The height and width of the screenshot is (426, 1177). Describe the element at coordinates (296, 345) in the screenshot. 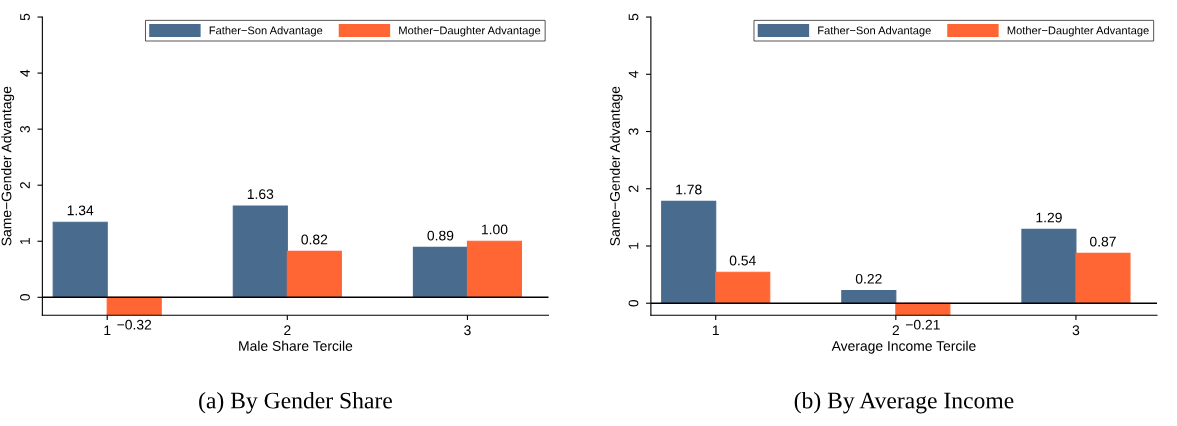

I see `x-axis-title: Male Share Tercile` at that location.